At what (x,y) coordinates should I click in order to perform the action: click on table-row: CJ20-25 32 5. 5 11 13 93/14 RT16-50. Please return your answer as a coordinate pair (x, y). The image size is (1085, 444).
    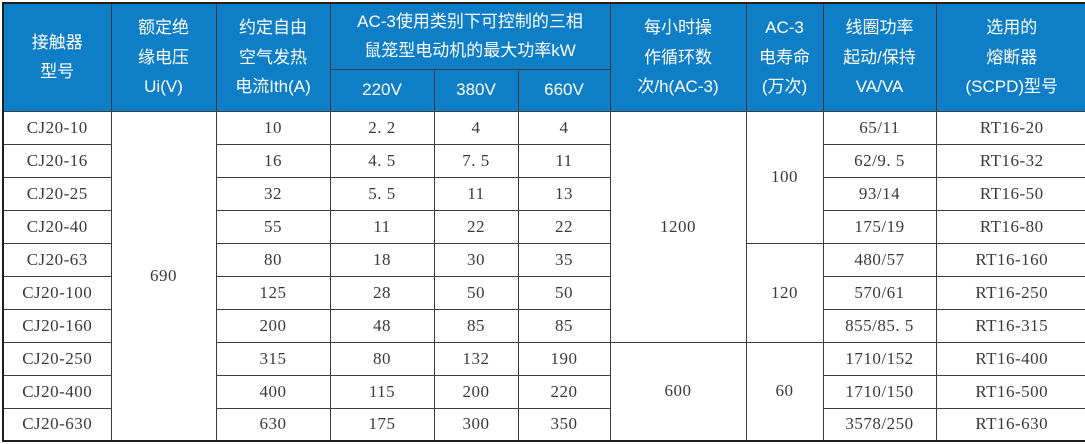
    Looking at the image, I should click on (543, 193).